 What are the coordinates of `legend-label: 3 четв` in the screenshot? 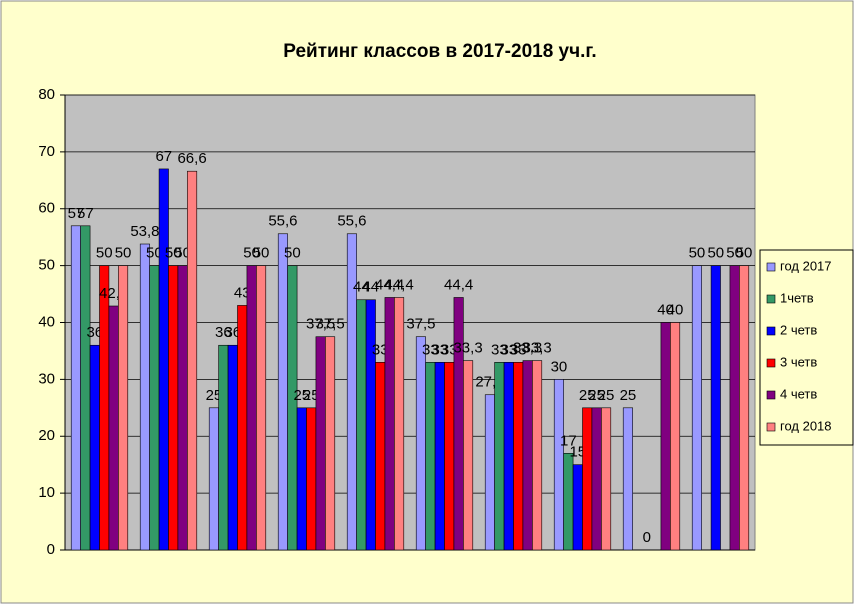 It's located at (798, 361).